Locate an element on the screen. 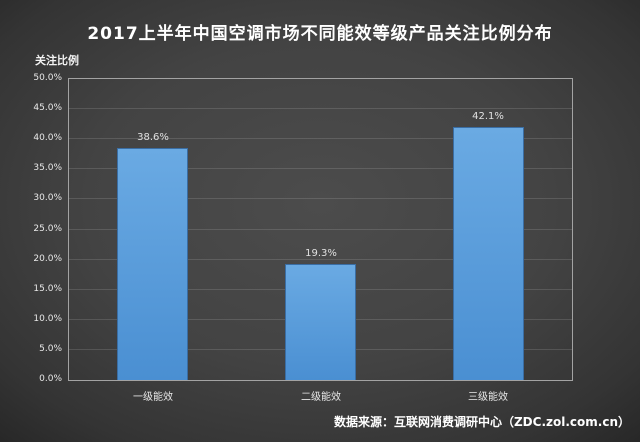  x-category-label: 一级能效 is located at coordinates (153, 397).